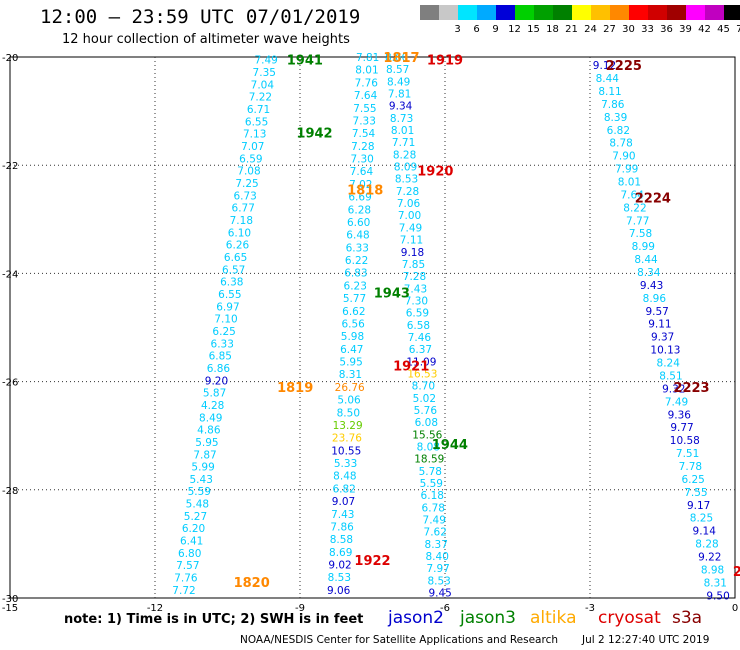 The width and height of the screenshot is (740, 650). I want to click on wave-height-value: 7.30, so click(361, 160).